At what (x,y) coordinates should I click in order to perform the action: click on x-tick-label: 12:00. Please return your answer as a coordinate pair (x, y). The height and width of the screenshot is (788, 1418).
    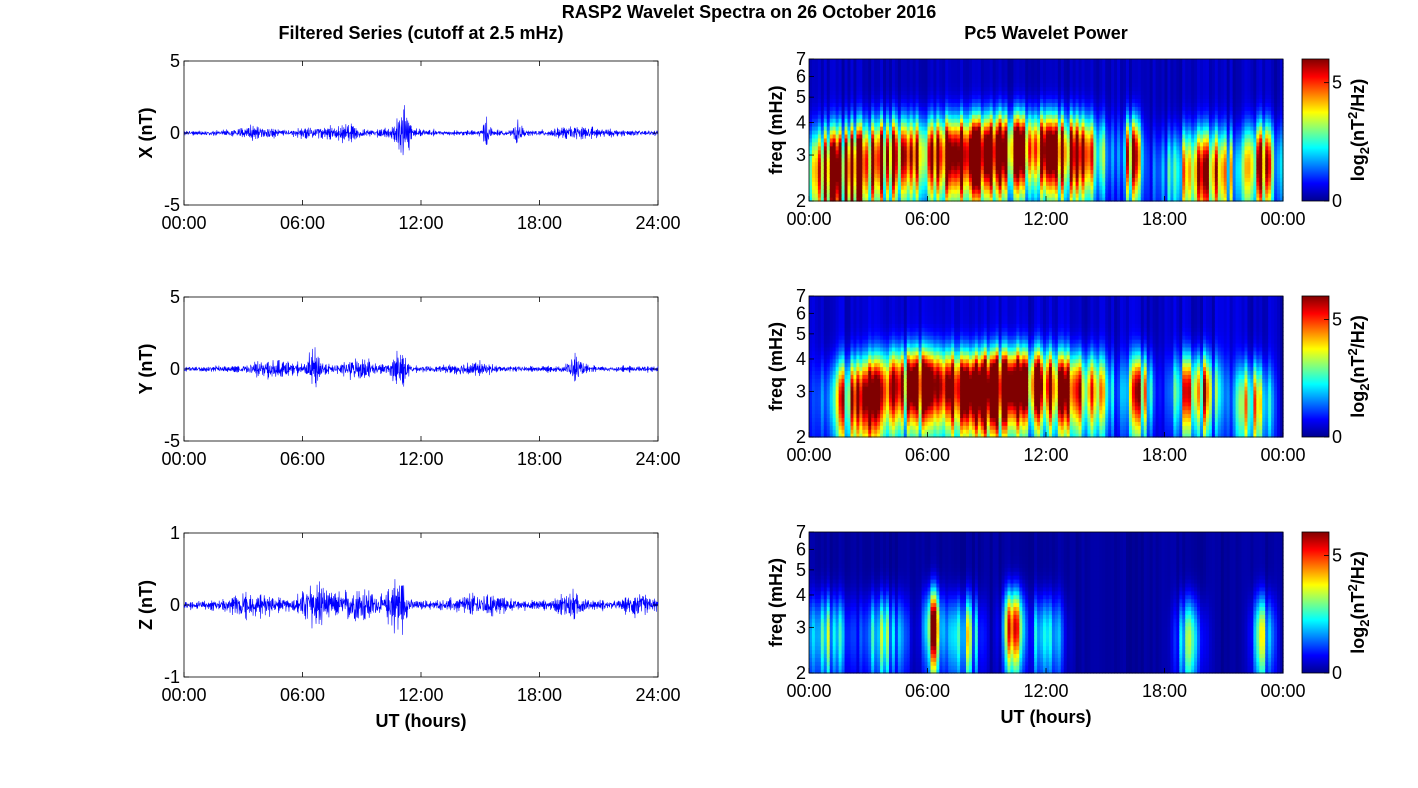
    Looking at the image, I should click on (420, 695).